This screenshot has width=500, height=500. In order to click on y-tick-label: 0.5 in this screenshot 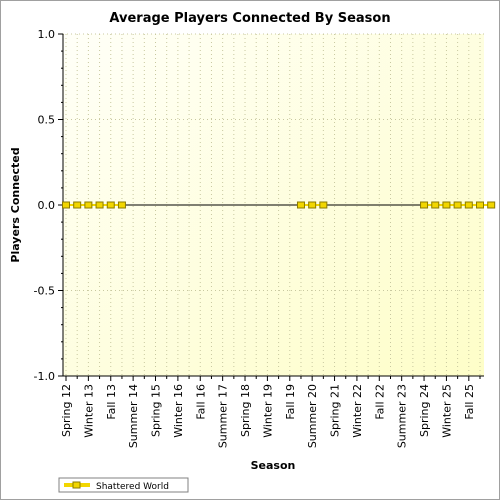, I will do `click(47, 120)`.